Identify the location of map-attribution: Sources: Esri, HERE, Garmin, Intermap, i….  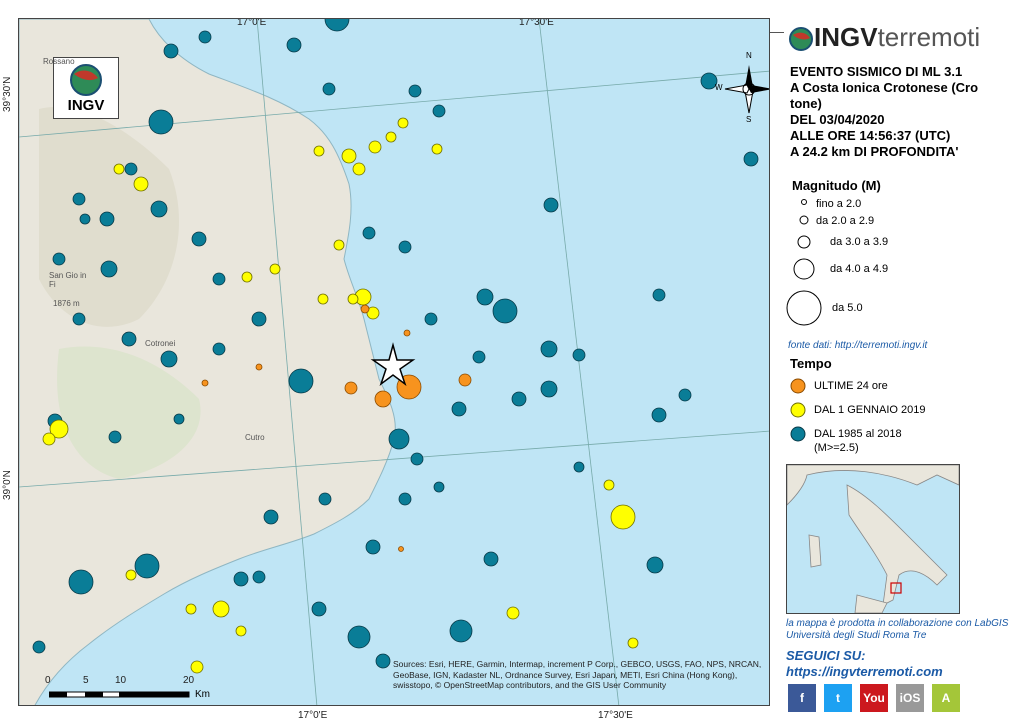
(577, 674).